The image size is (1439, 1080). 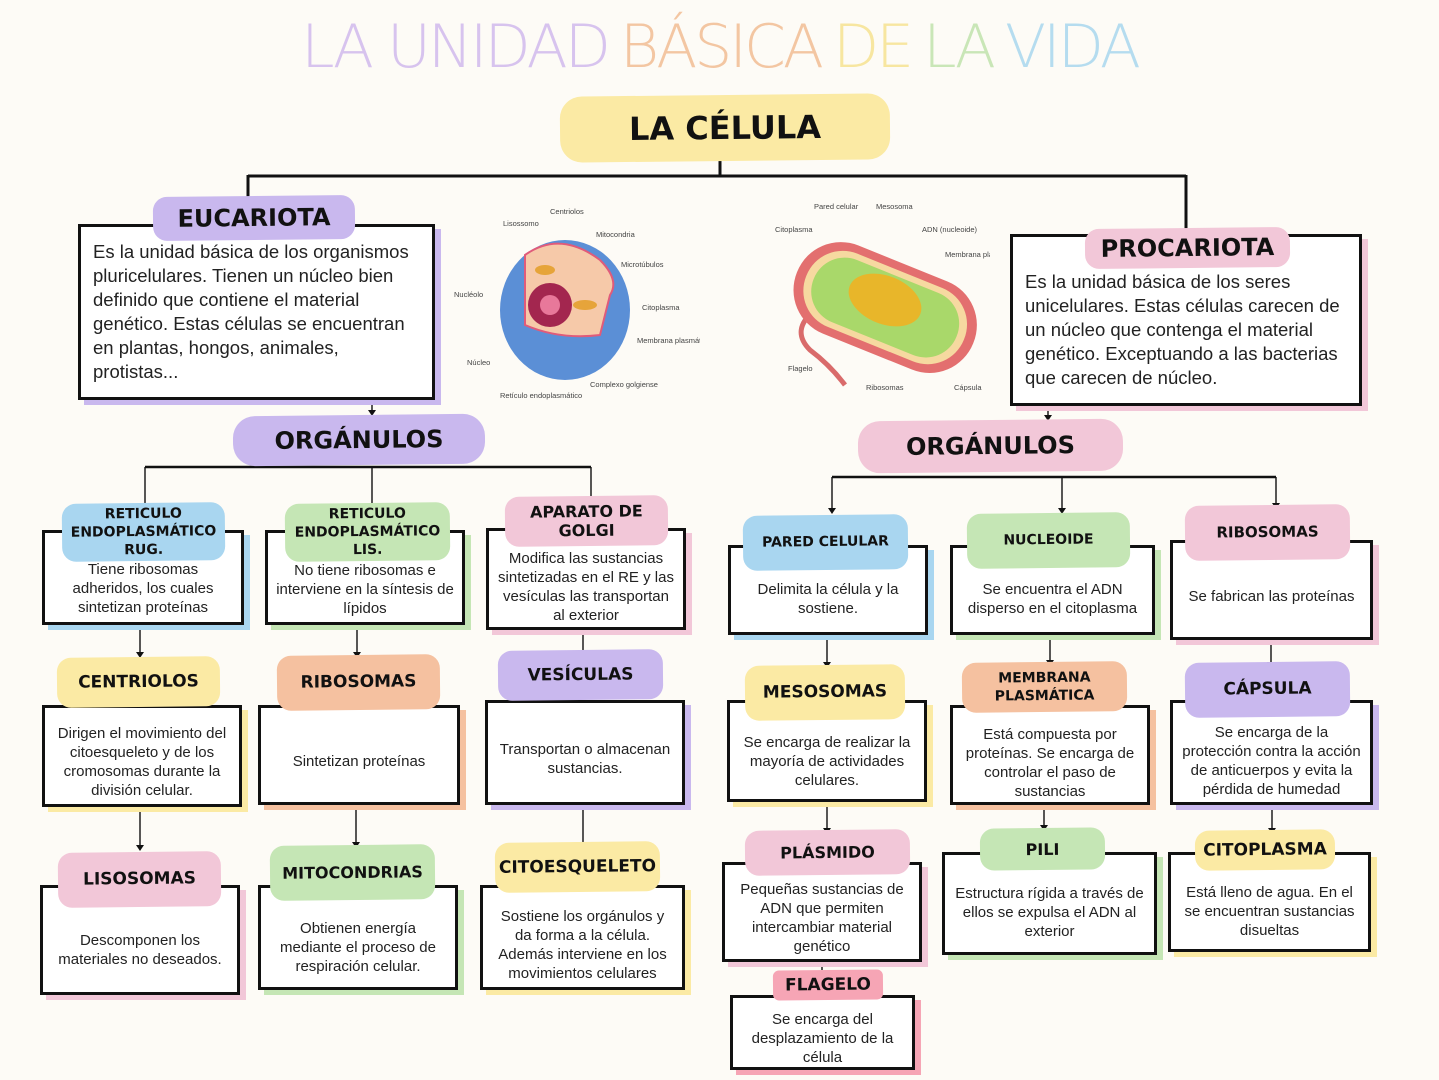 What do you see at coordinates (254, 218) in the screenshot?
I see `eucariota-title: EUCARIOTA` at bounding box center [254, 218].